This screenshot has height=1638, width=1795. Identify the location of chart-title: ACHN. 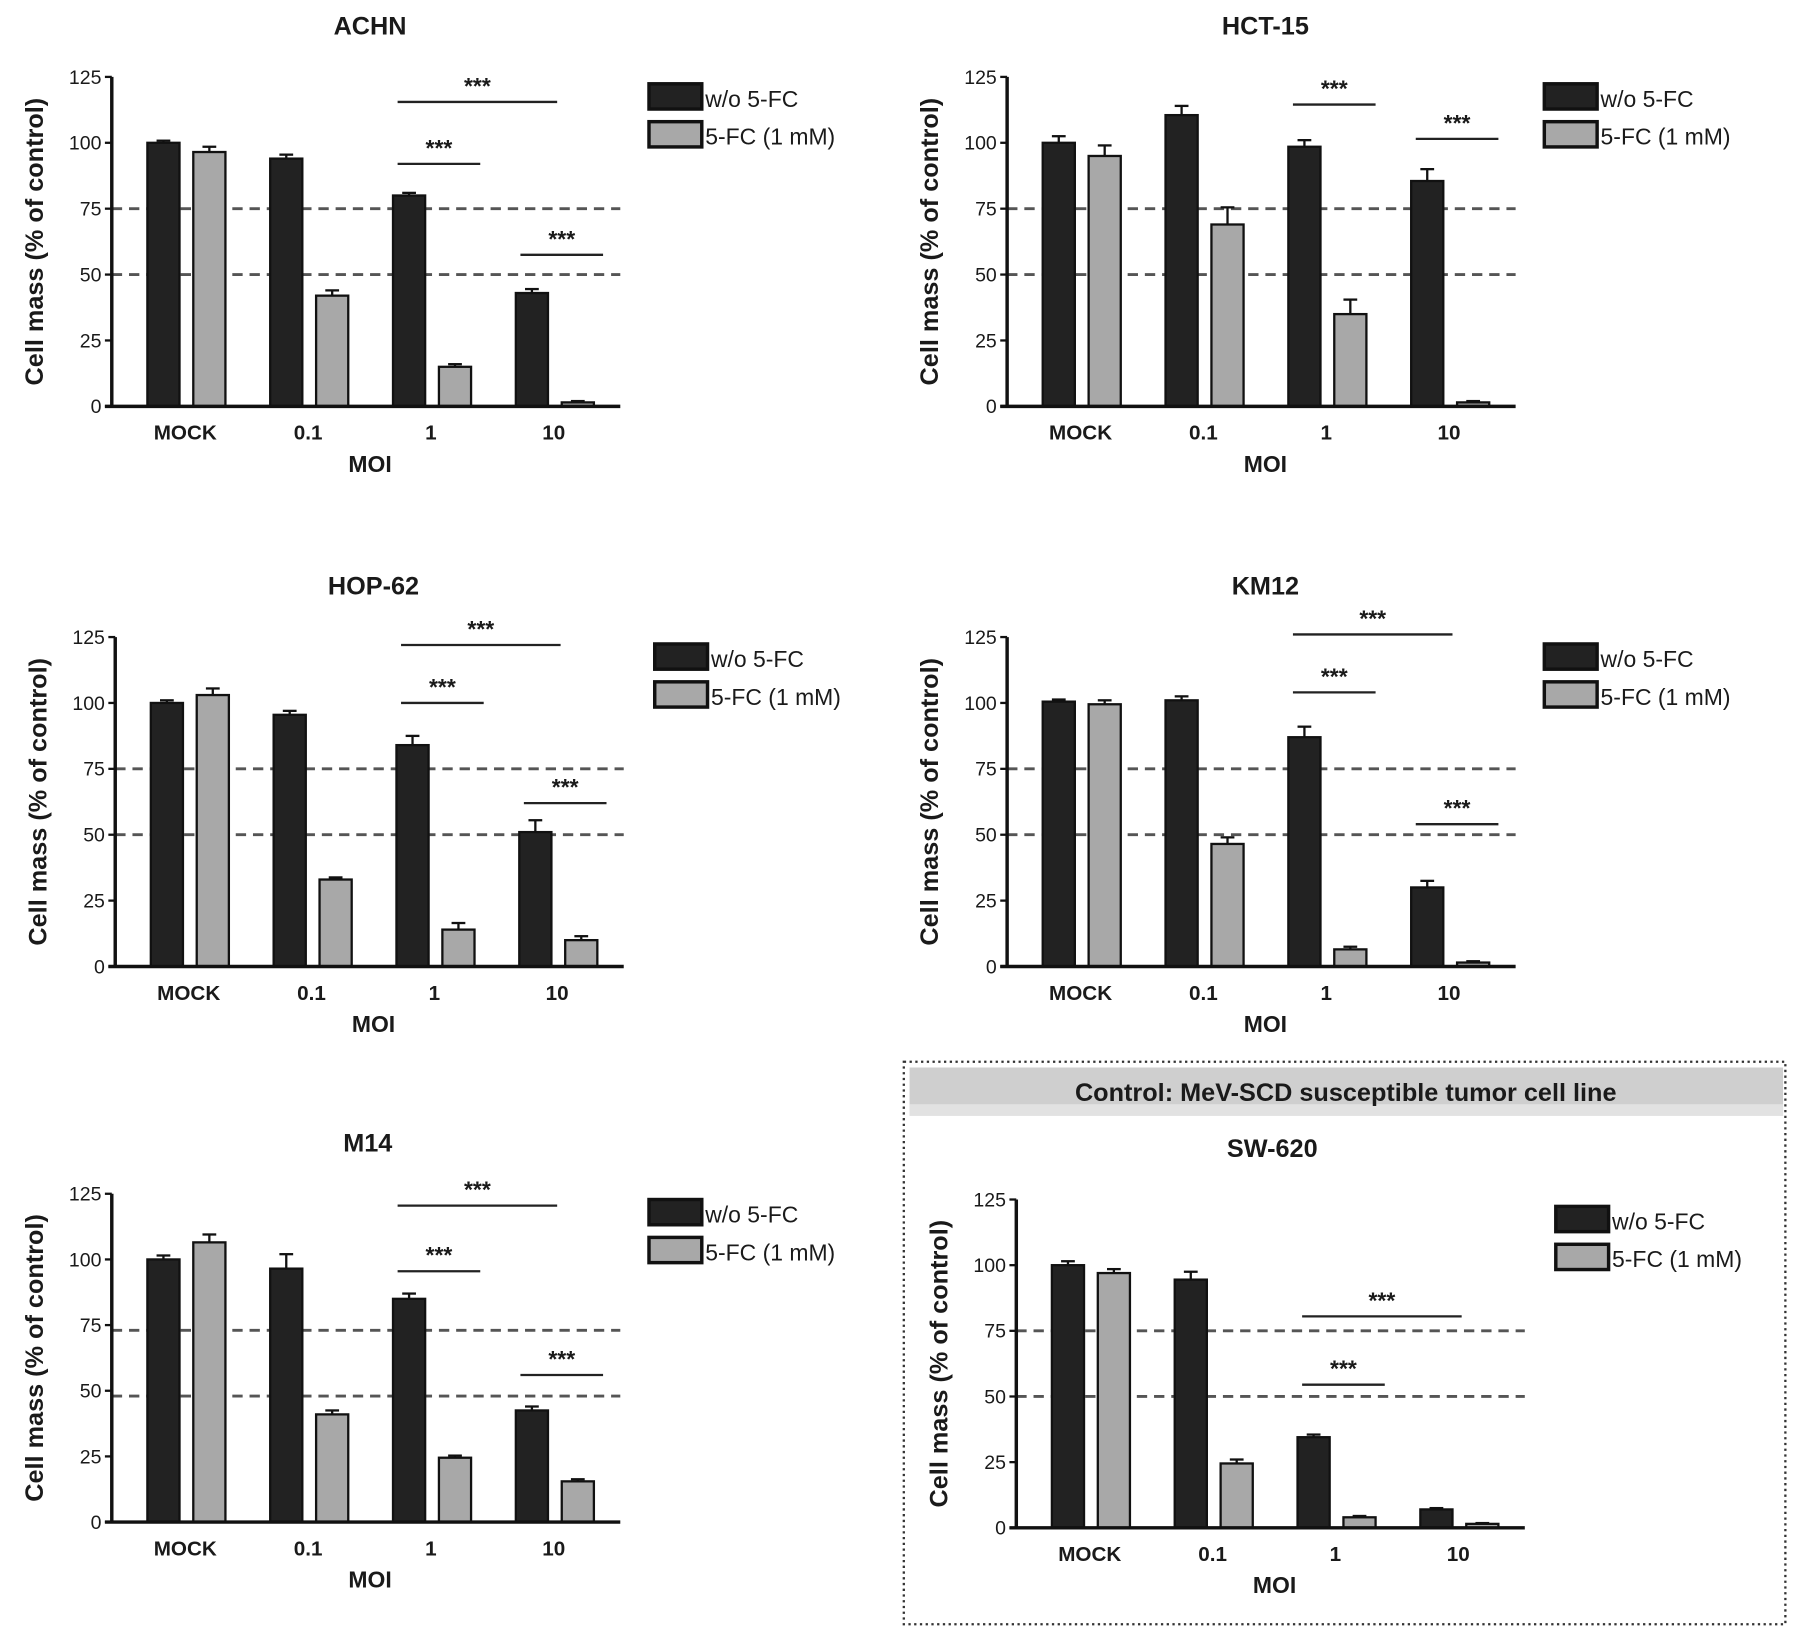
(370, 26).